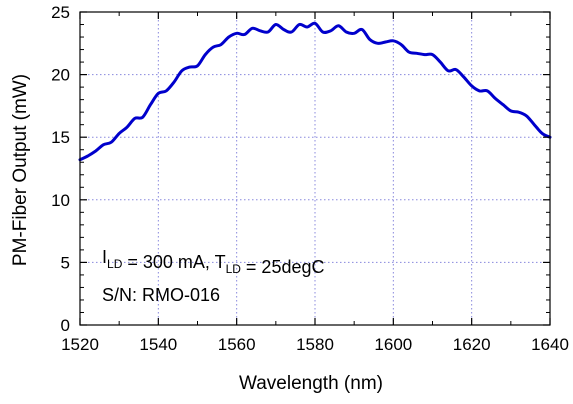 Image resolution: width=573 pixels, height=404 pixels. Describe the element at coordinates (60, 12) in the screenshot. I see `y-tick-label: 25` at that location.